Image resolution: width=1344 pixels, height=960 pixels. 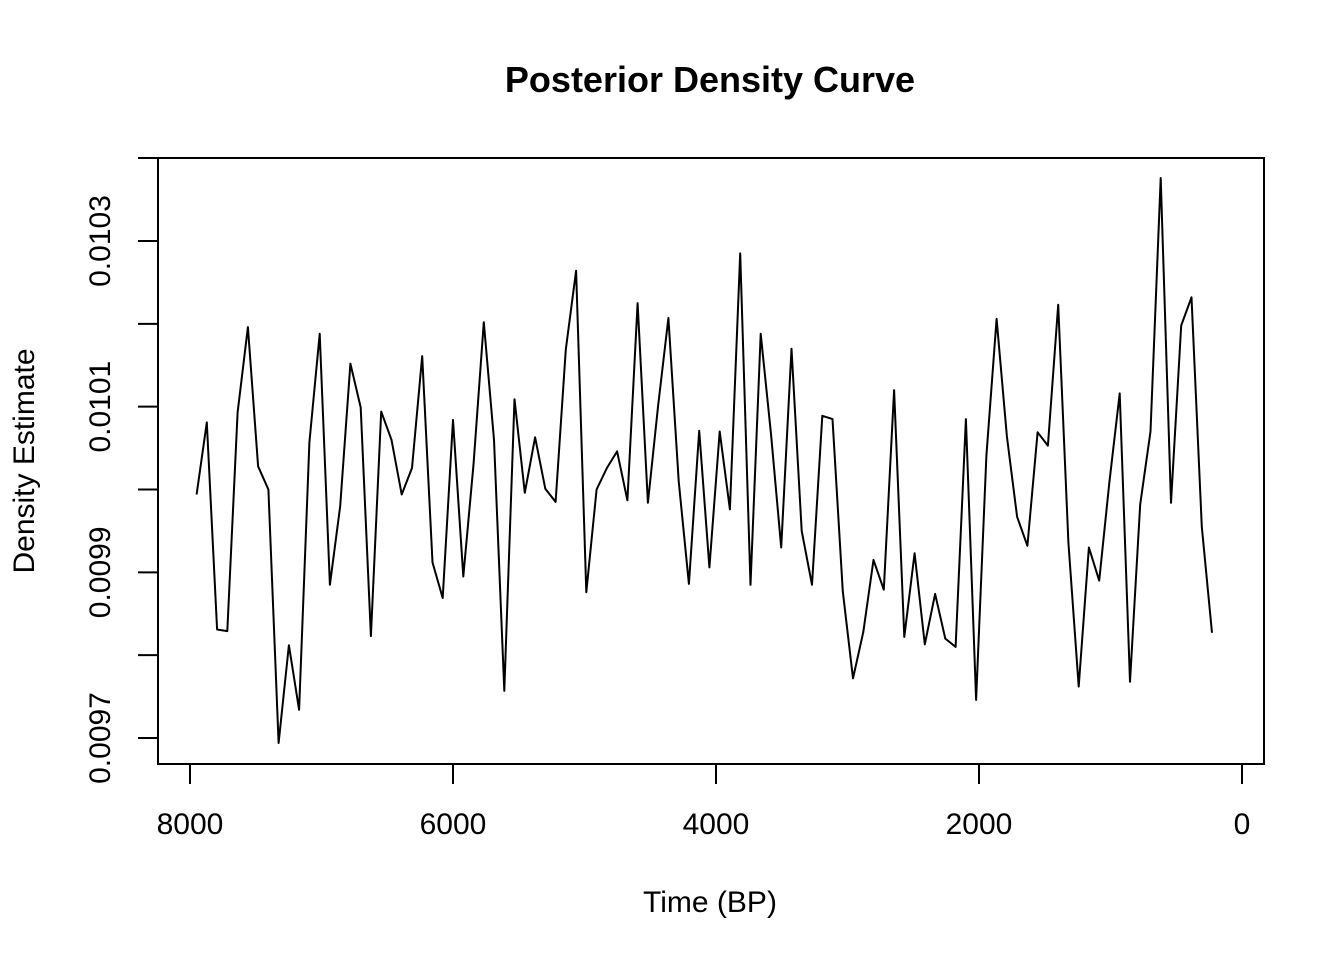 I want to click on y-axis: 0.0097 0.0099 0.0101 0.0103, so click(x=121, y=470).